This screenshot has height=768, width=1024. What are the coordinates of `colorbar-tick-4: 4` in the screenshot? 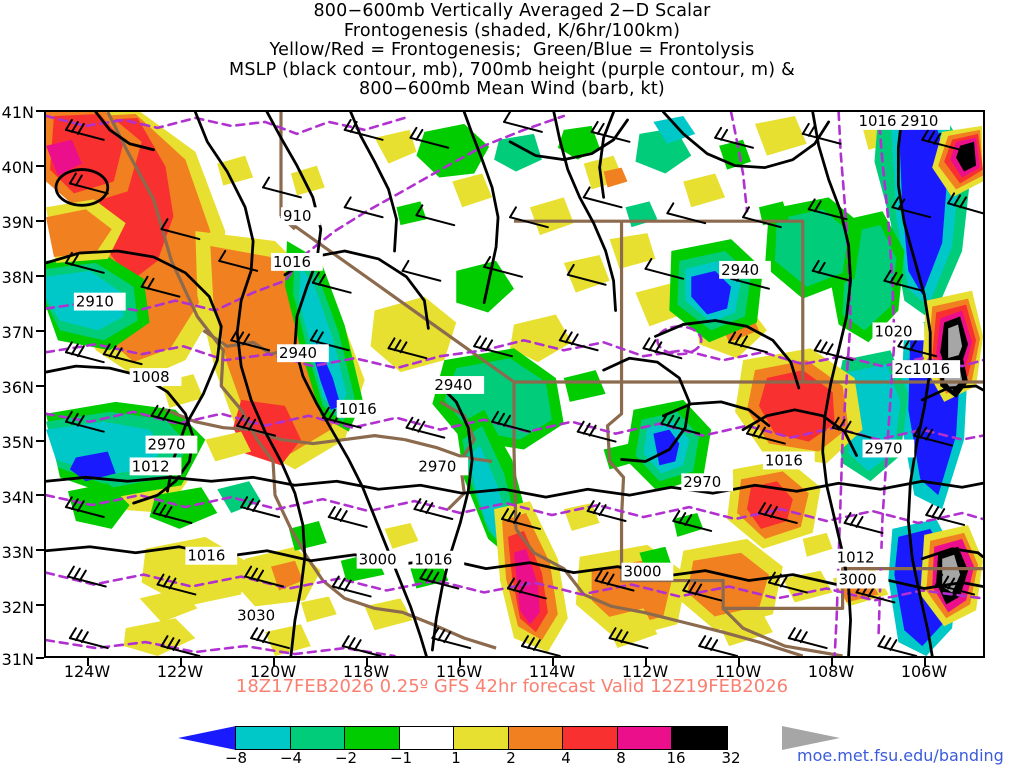 It's located at (566, 758).